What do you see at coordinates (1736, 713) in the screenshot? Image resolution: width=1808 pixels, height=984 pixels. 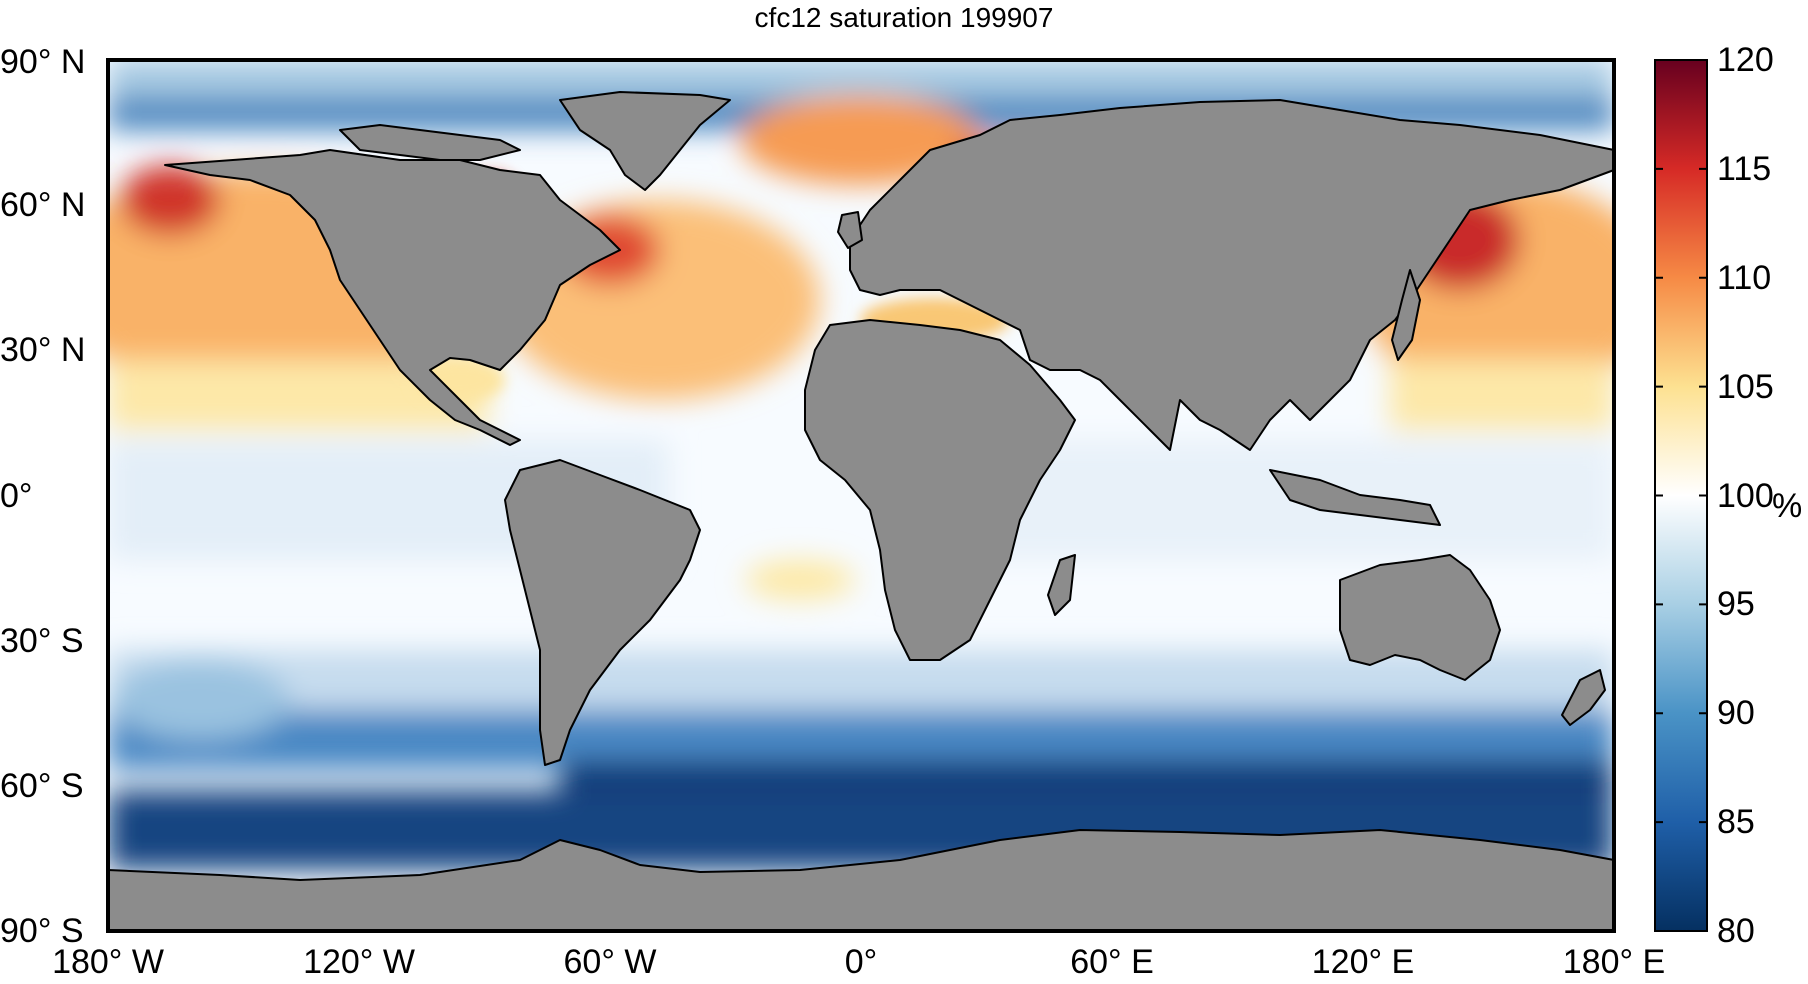 I see `colorbar-tick-label: 90` at bounding box center [1736, 713].